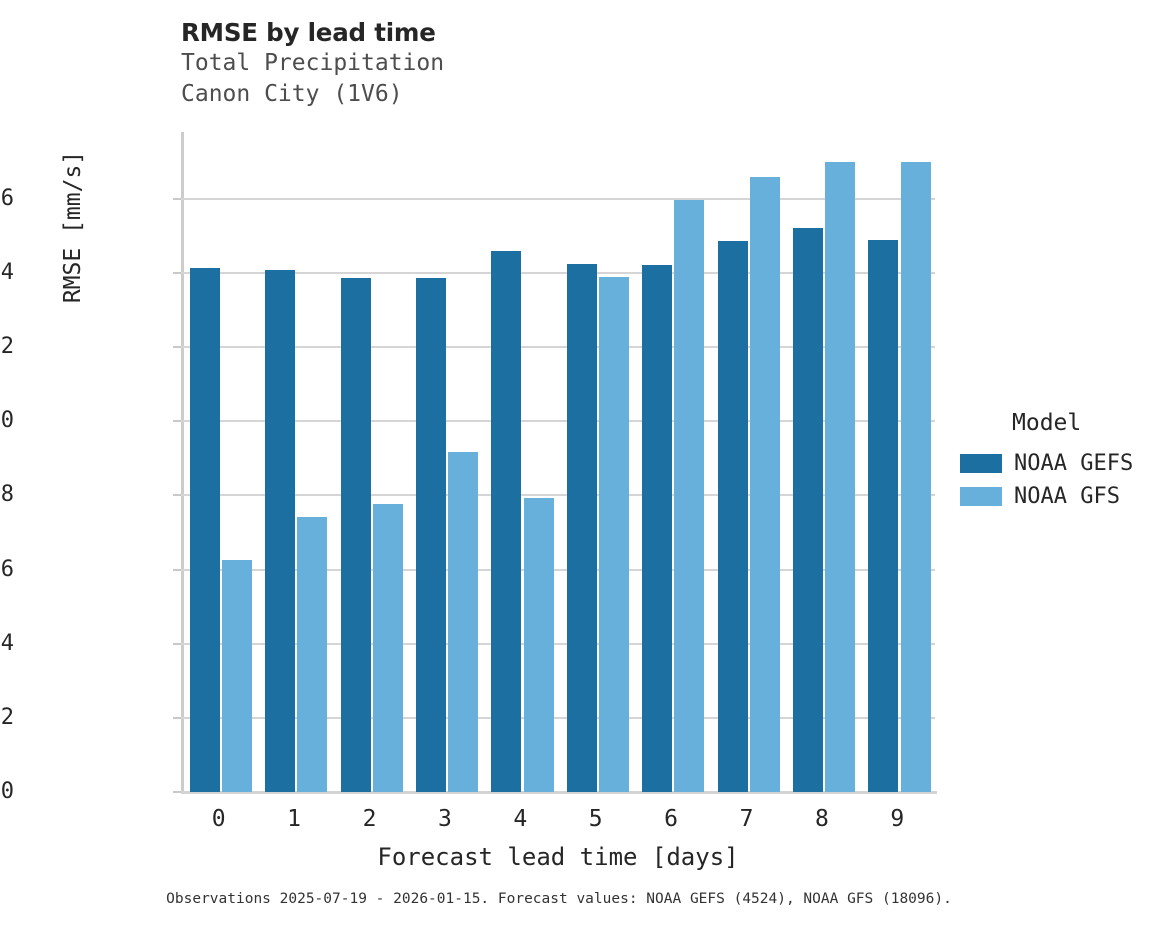 The height and width of the screenshot is (928, 1175). What do you see at coordinates (558, 857) in the screenshot?
I see `x-axis-title: Forecast lead time [days]` at bounding box center [558, 857].